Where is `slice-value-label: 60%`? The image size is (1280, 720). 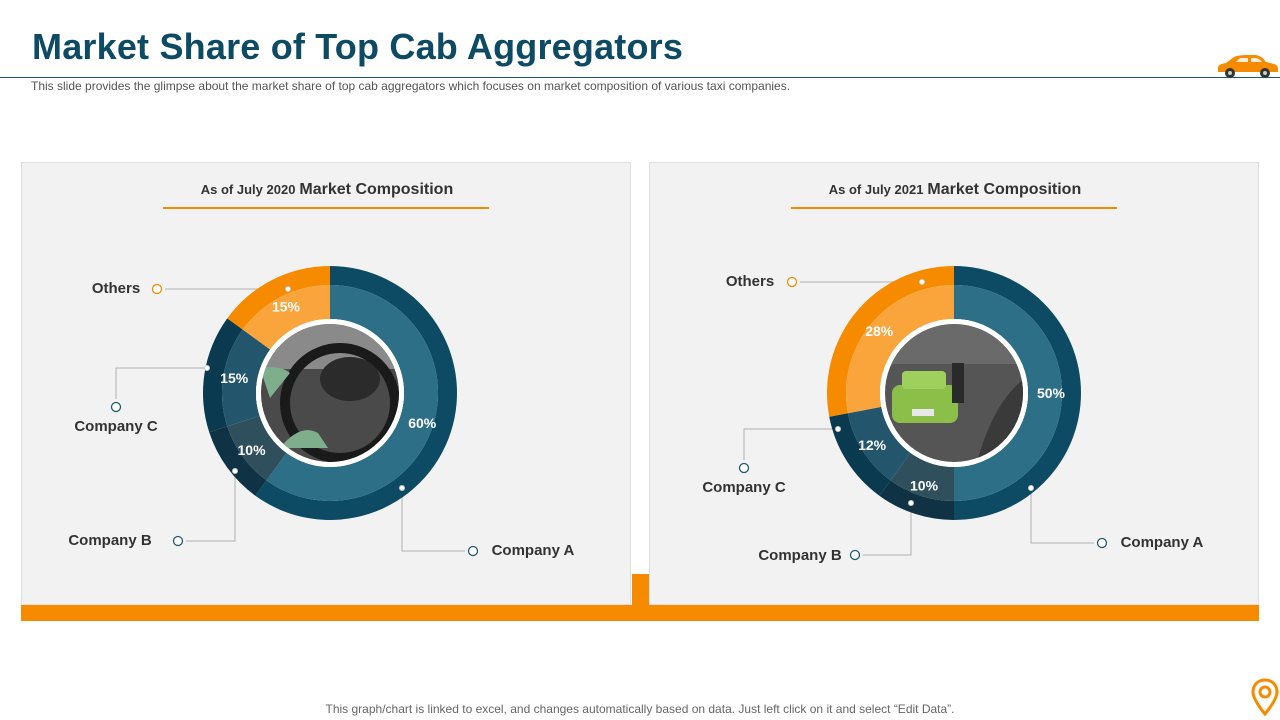 slice-value-label: 60% is located at coordinates (422, 423).